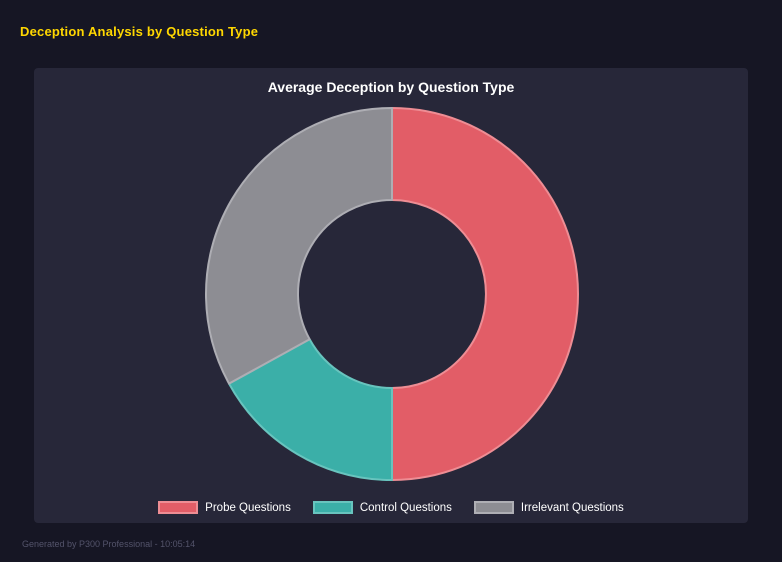 This screenshot has width=782, height=562. I want to click on legend-item-control-questions: Control Questions, so click(382, 507).